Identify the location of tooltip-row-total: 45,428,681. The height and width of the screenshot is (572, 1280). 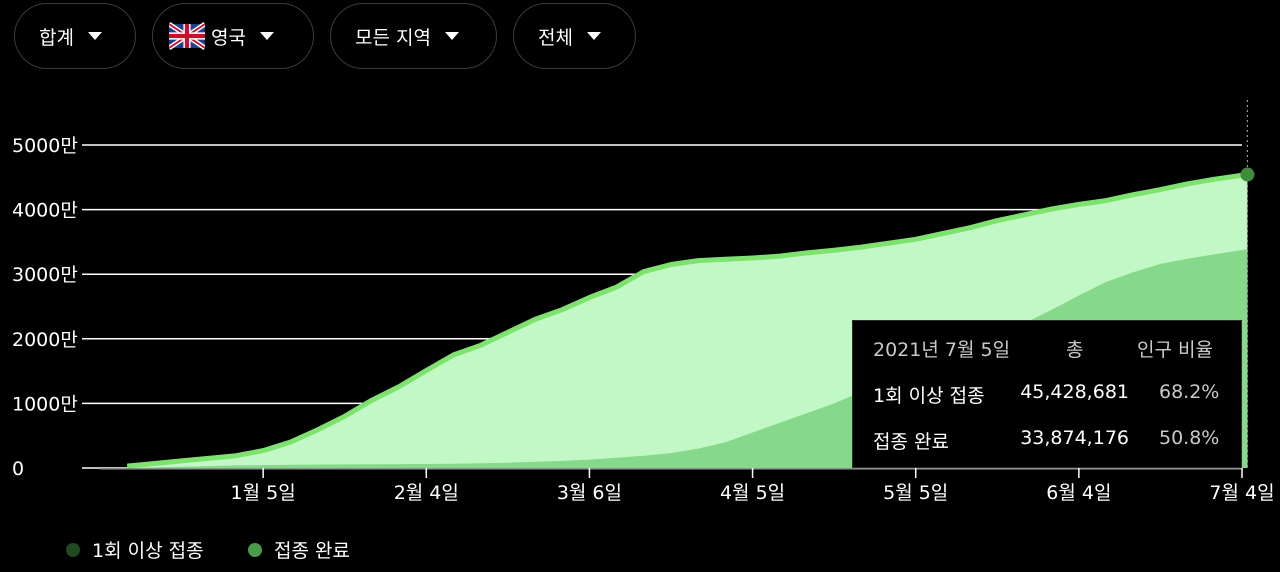
(1074, 392).